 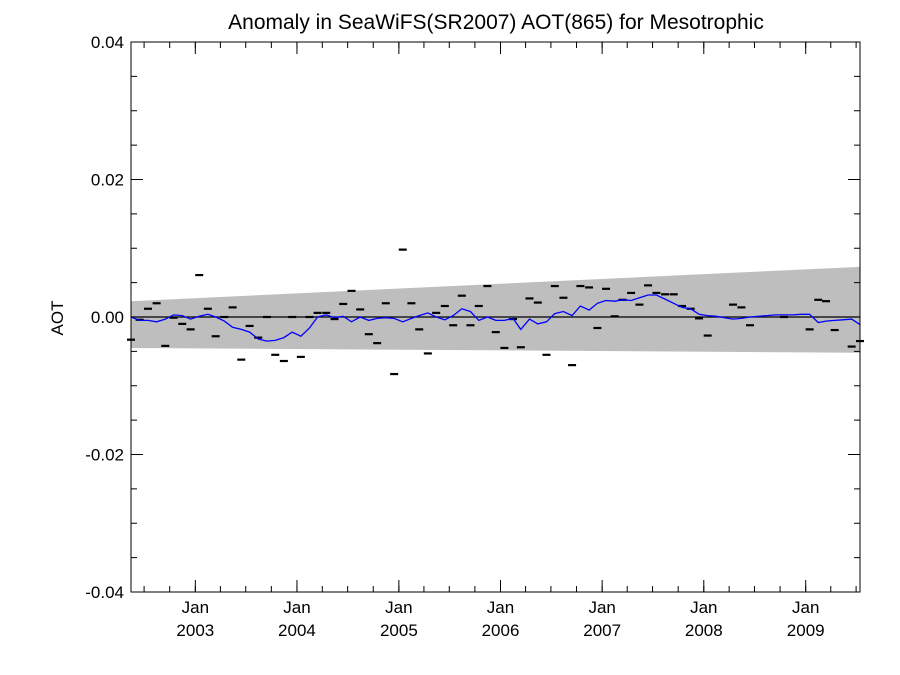 What do you see at coordinates (104, 455) in the screenshot?
I see `y-tick-label: -0.02` at bounding box center [104, 455].